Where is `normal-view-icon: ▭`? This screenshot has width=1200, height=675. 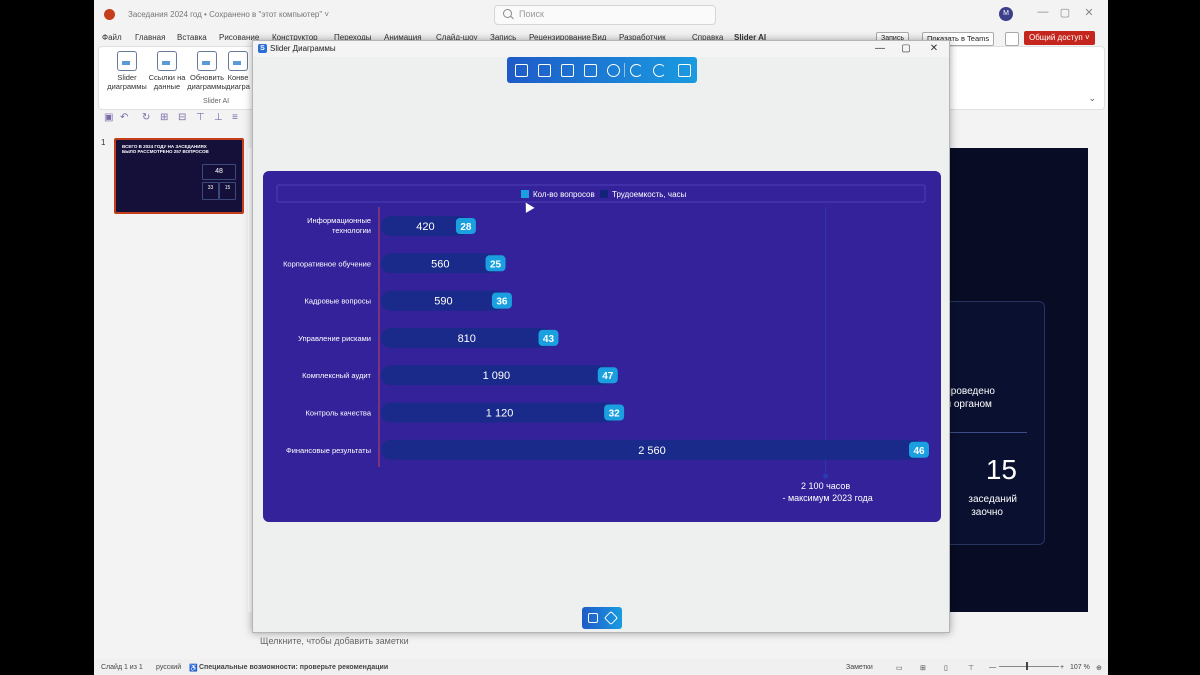
normal-view-icon: ▭ is located at coordinates (899, 668).